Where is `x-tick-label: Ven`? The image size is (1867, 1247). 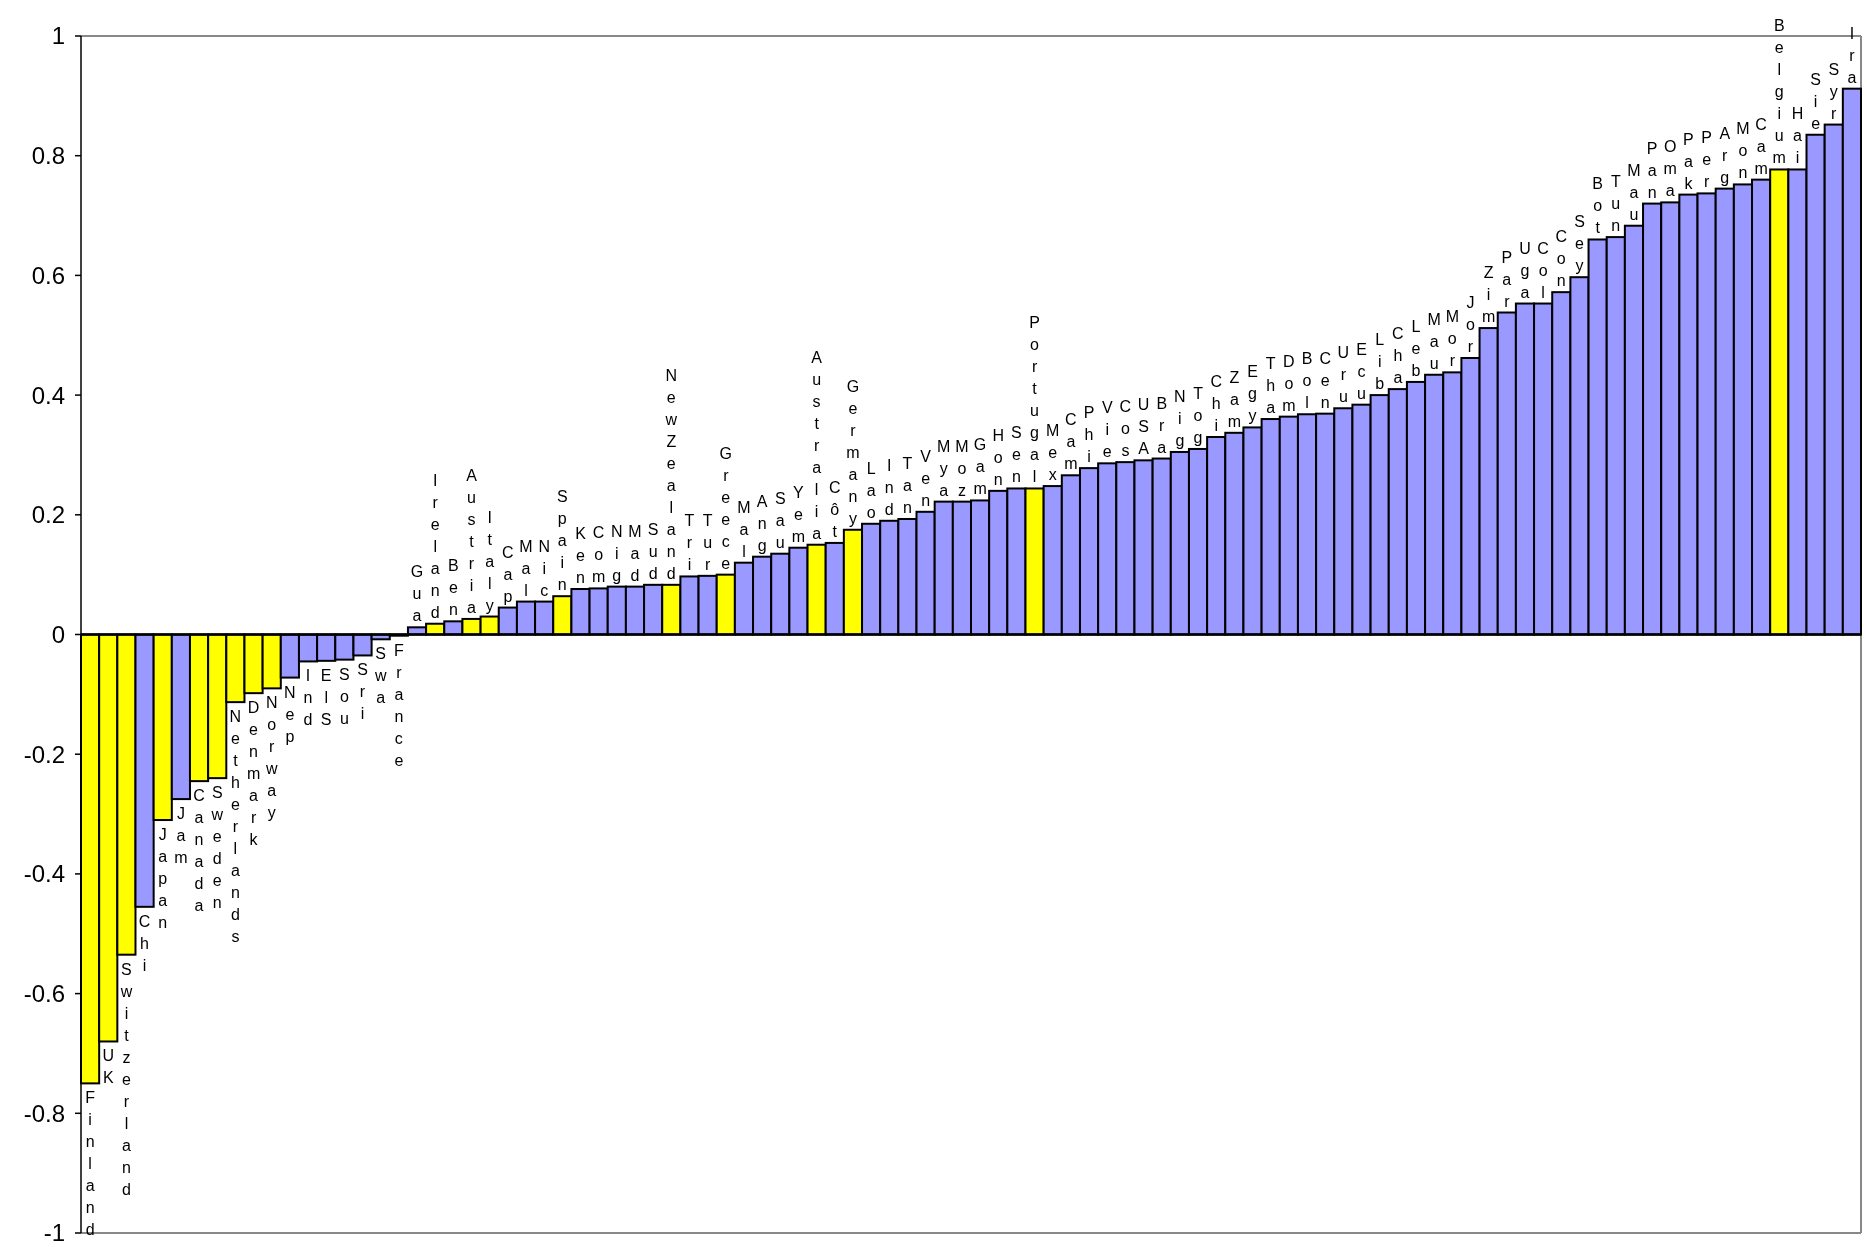
x-tick-label: Ven is located at coordinates (926, 478).